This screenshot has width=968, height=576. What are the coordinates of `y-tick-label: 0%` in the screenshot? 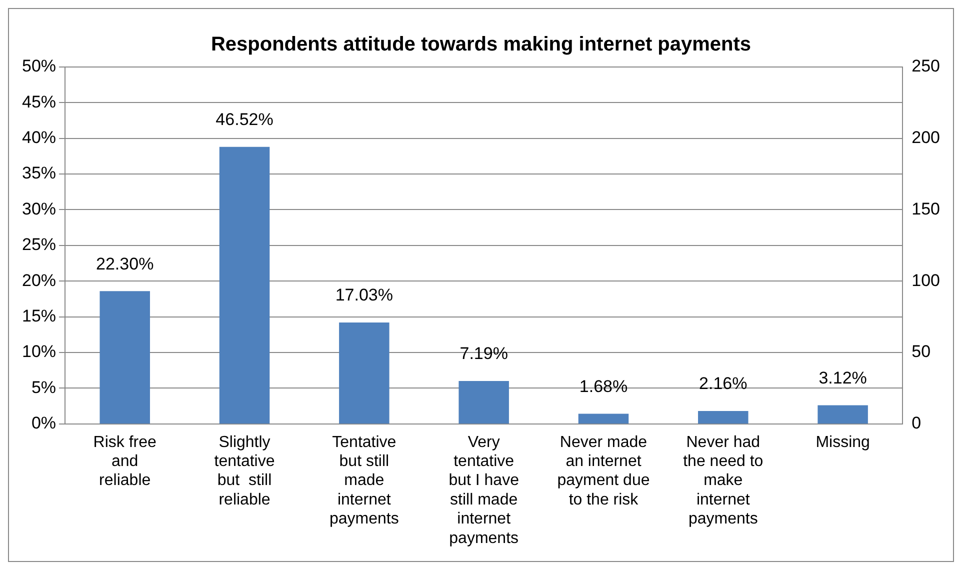 It's located at (43, 422).